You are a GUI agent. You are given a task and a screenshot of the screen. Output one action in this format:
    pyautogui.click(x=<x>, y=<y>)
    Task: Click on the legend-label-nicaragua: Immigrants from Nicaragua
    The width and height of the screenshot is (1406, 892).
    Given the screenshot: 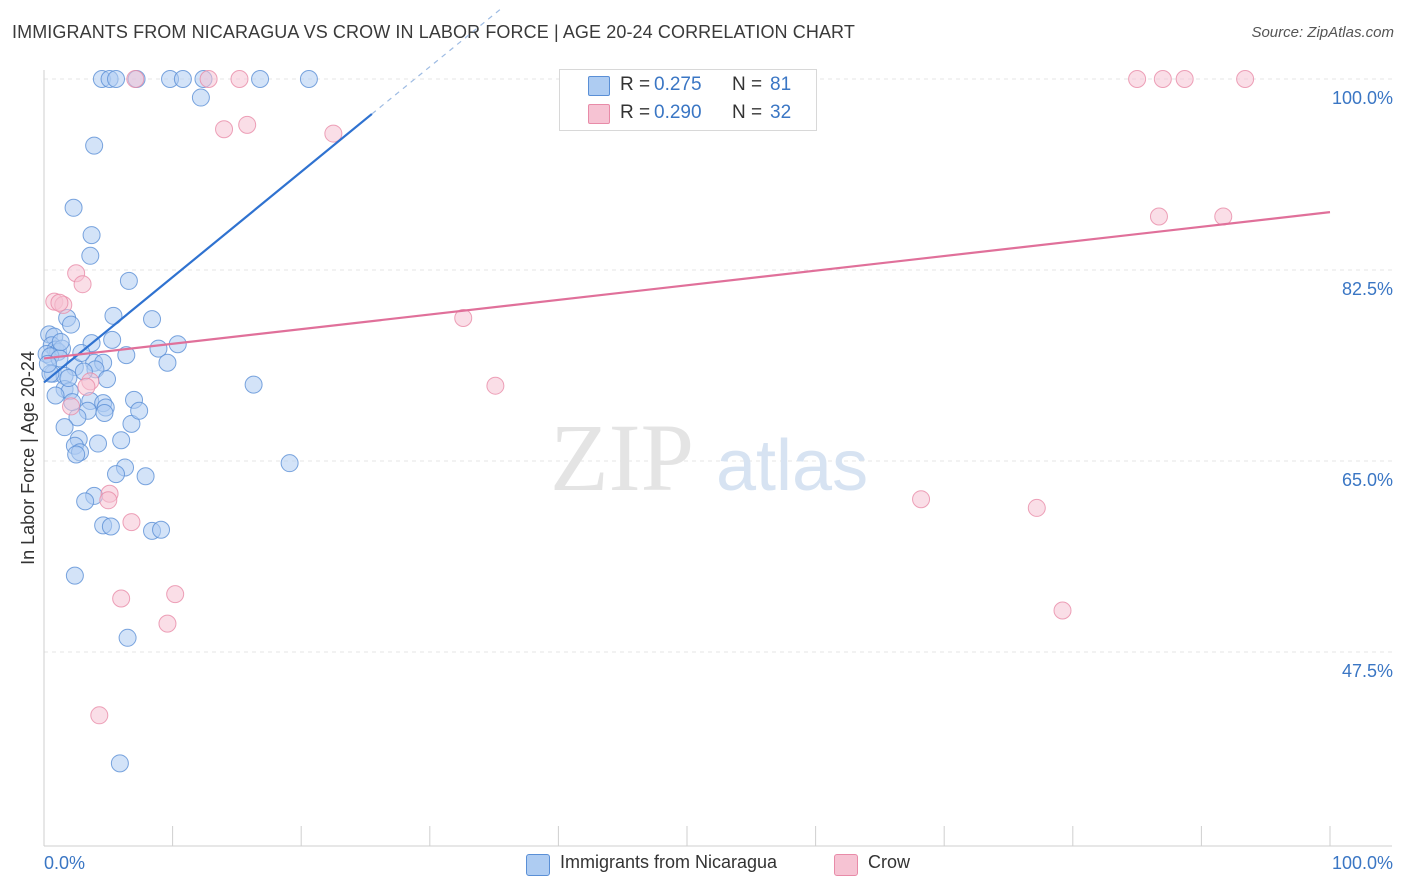 What is the action you would take?
    pyautogui.click(x=669, y=862)
    